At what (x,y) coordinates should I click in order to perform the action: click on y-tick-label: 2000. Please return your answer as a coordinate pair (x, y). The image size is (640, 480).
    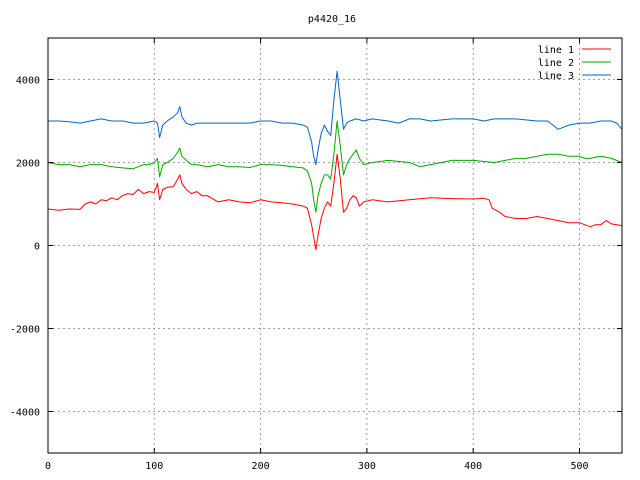
    Looking at the image, I should click on (28, 164).